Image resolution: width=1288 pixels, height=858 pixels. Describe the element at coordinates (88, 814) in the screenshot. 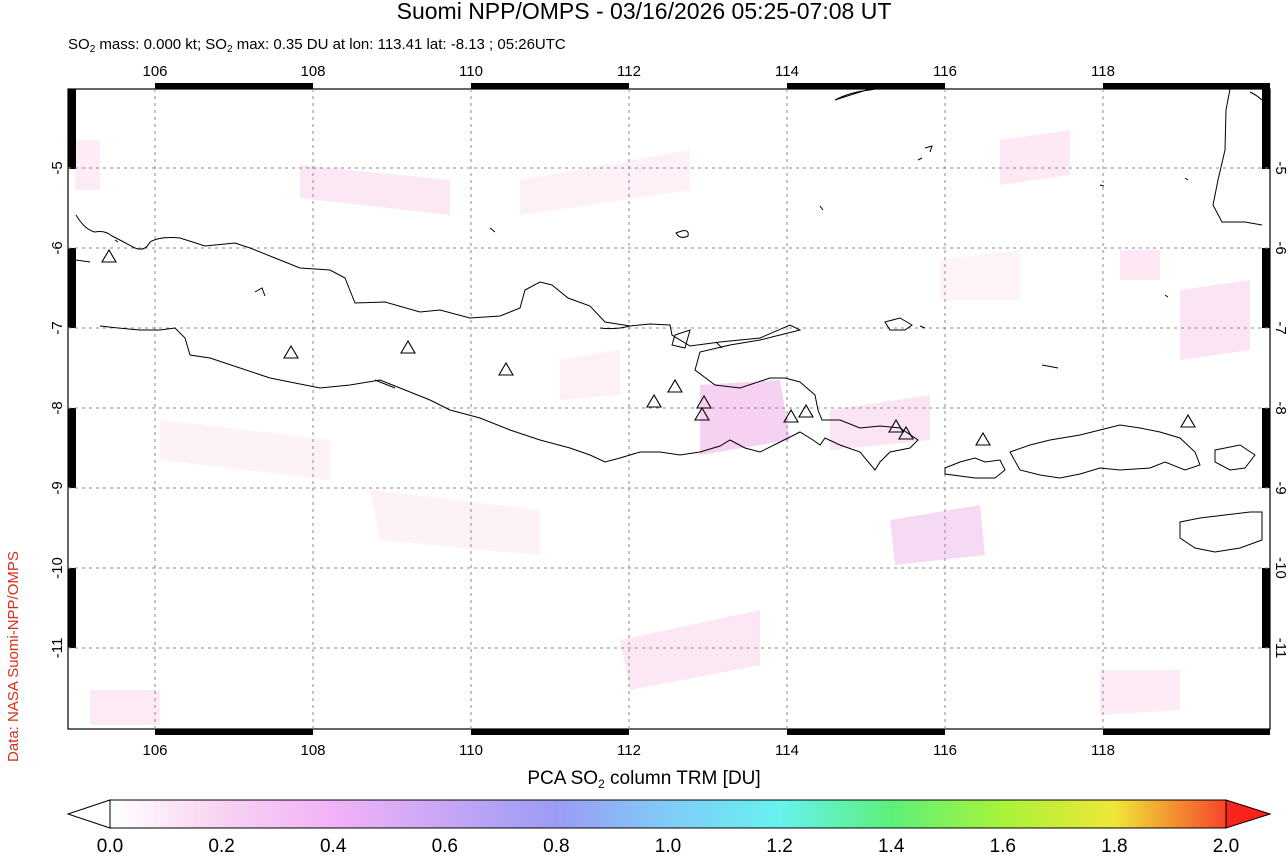

I see `colorbar-min-arrow` at that location.